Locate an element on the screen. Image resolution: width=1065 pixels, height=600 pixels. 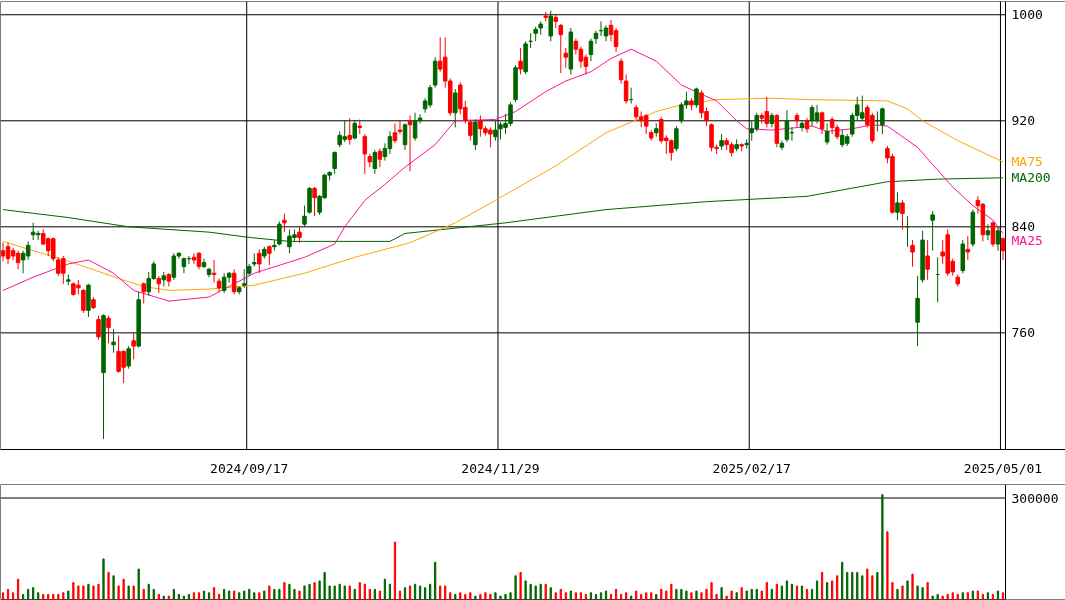
series-label: MA75 is located at coordinates (1027, 162).